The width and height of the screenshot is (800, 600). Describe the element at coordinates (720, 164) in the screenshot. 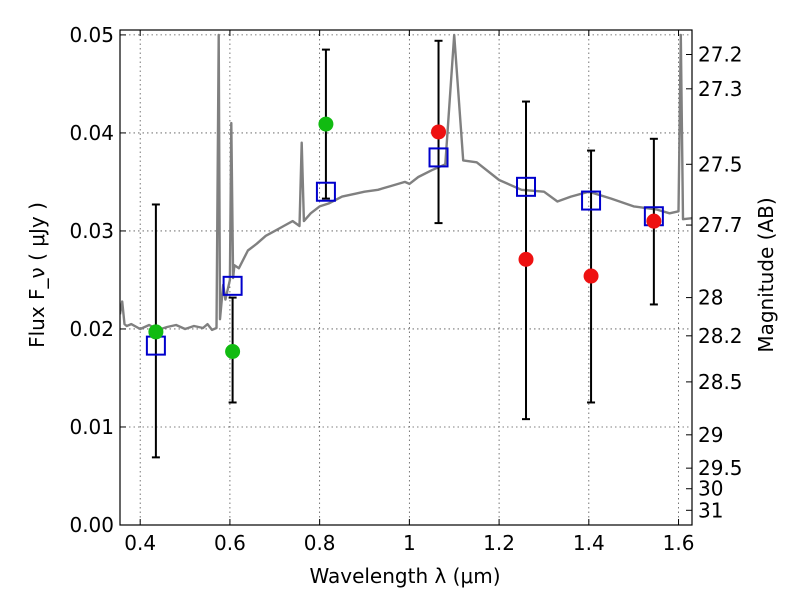

I see `right-tick-label: 27.5` at that location.